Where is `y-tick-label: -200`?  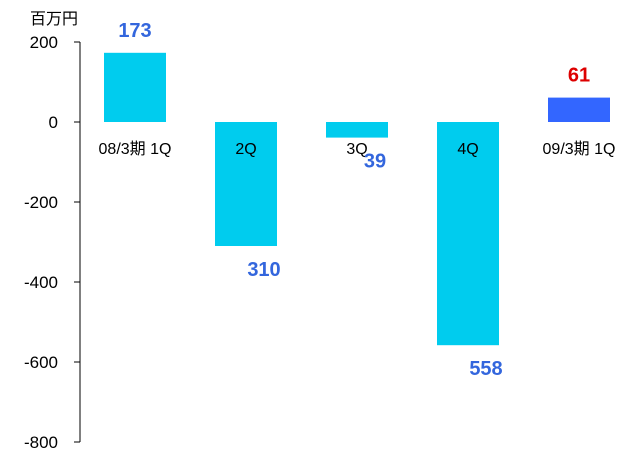 y-tick-label: -200 is located at coordinates (41, 202).